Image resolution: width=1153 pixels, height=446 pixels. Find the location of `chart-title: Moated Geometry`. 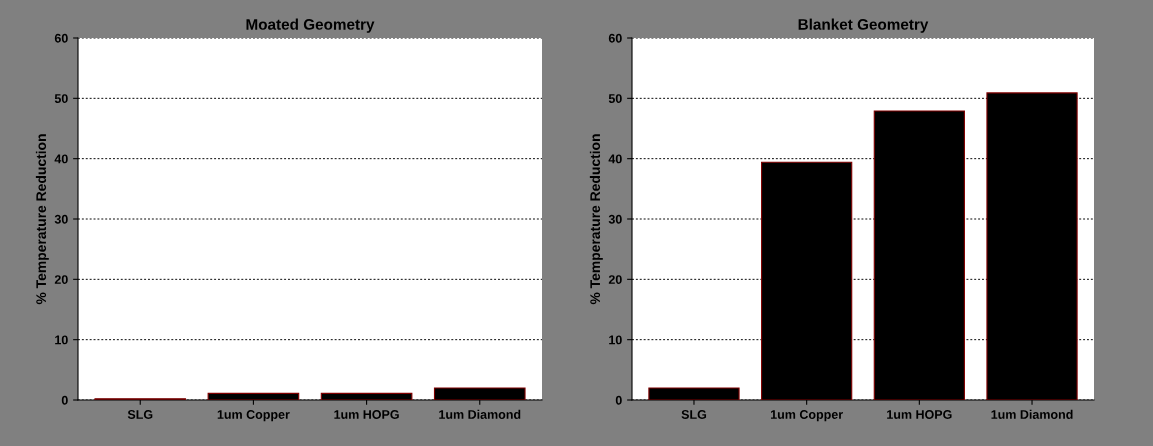

chart-title: Moated Geometry is located at coordinates (310, 25).